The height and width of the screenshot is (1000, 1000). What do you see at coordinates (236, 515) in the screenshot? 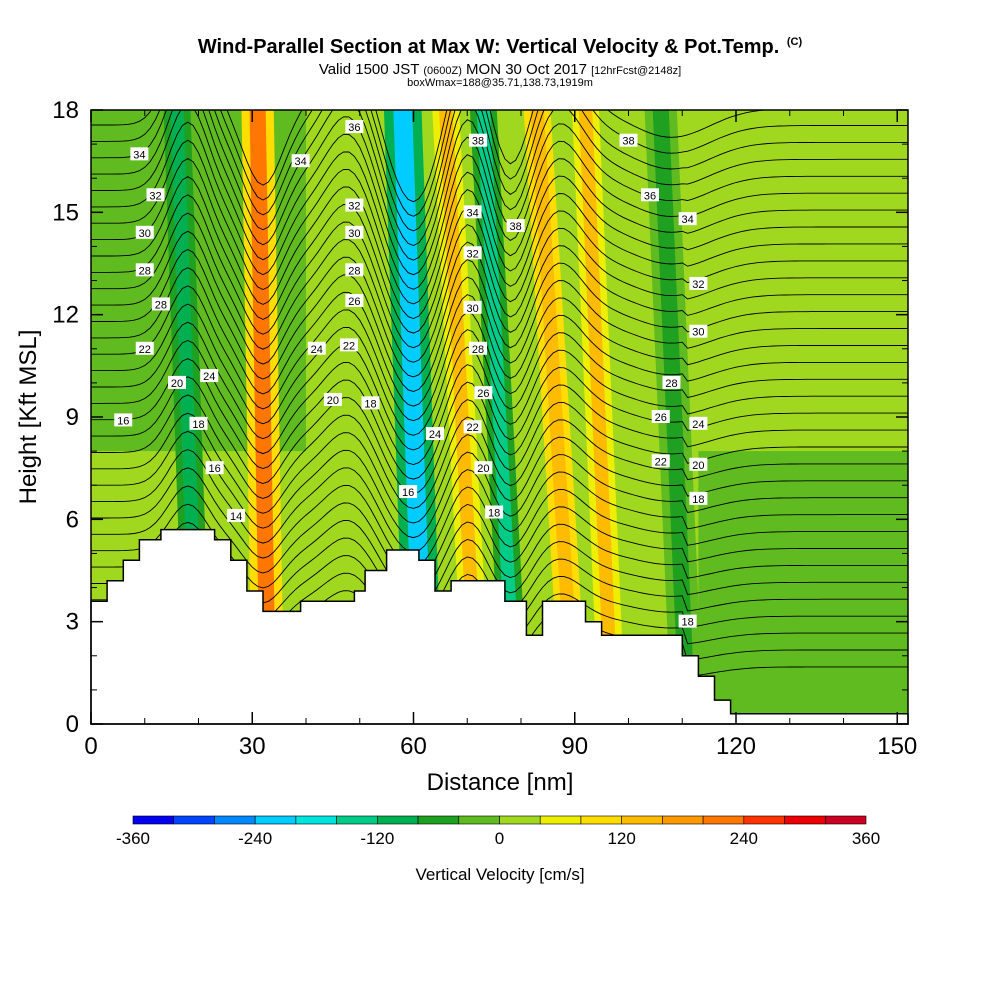
I see `contour-label: 14` at bounding box center [236, 515].